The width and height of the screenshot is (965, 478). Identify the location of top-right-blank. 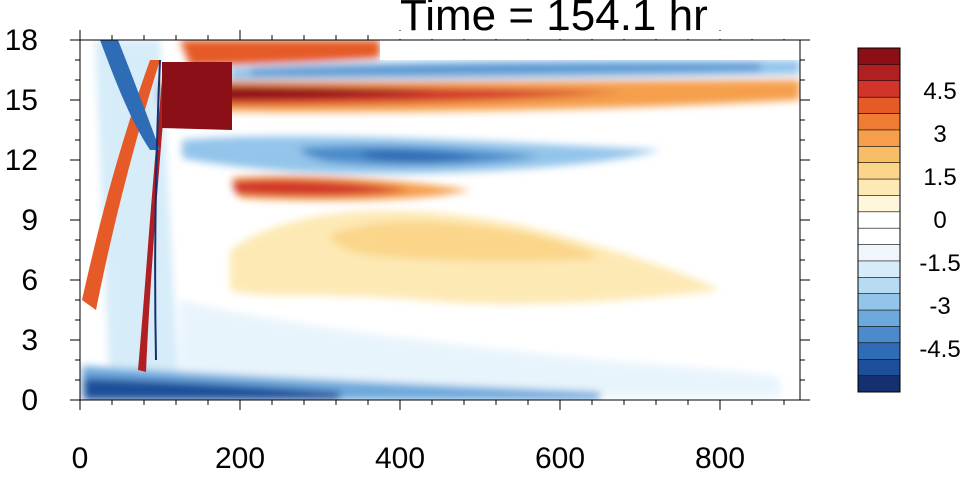
(590, 50).